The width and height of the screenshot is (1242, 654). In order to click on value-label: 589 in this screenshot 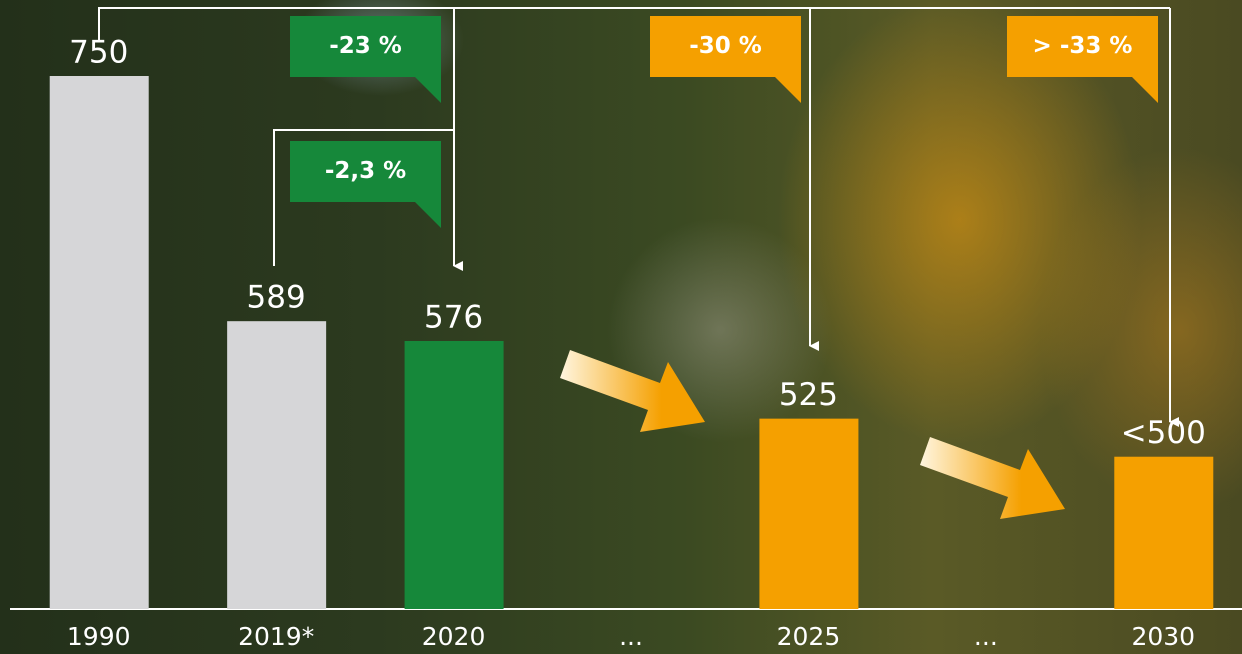, I will do `click(276, 298)`.